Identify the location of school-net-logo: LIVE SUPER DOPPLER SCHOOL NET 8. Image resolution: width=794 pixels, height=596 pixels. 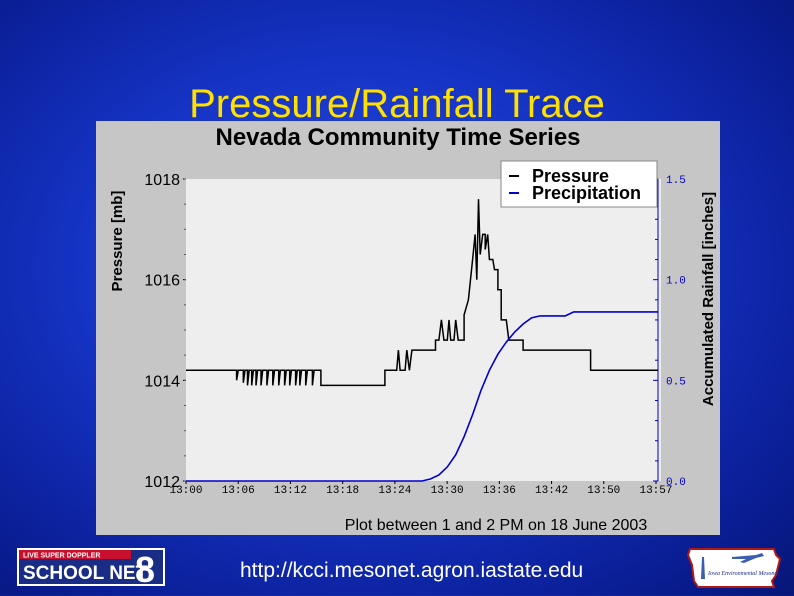
(91, 569).